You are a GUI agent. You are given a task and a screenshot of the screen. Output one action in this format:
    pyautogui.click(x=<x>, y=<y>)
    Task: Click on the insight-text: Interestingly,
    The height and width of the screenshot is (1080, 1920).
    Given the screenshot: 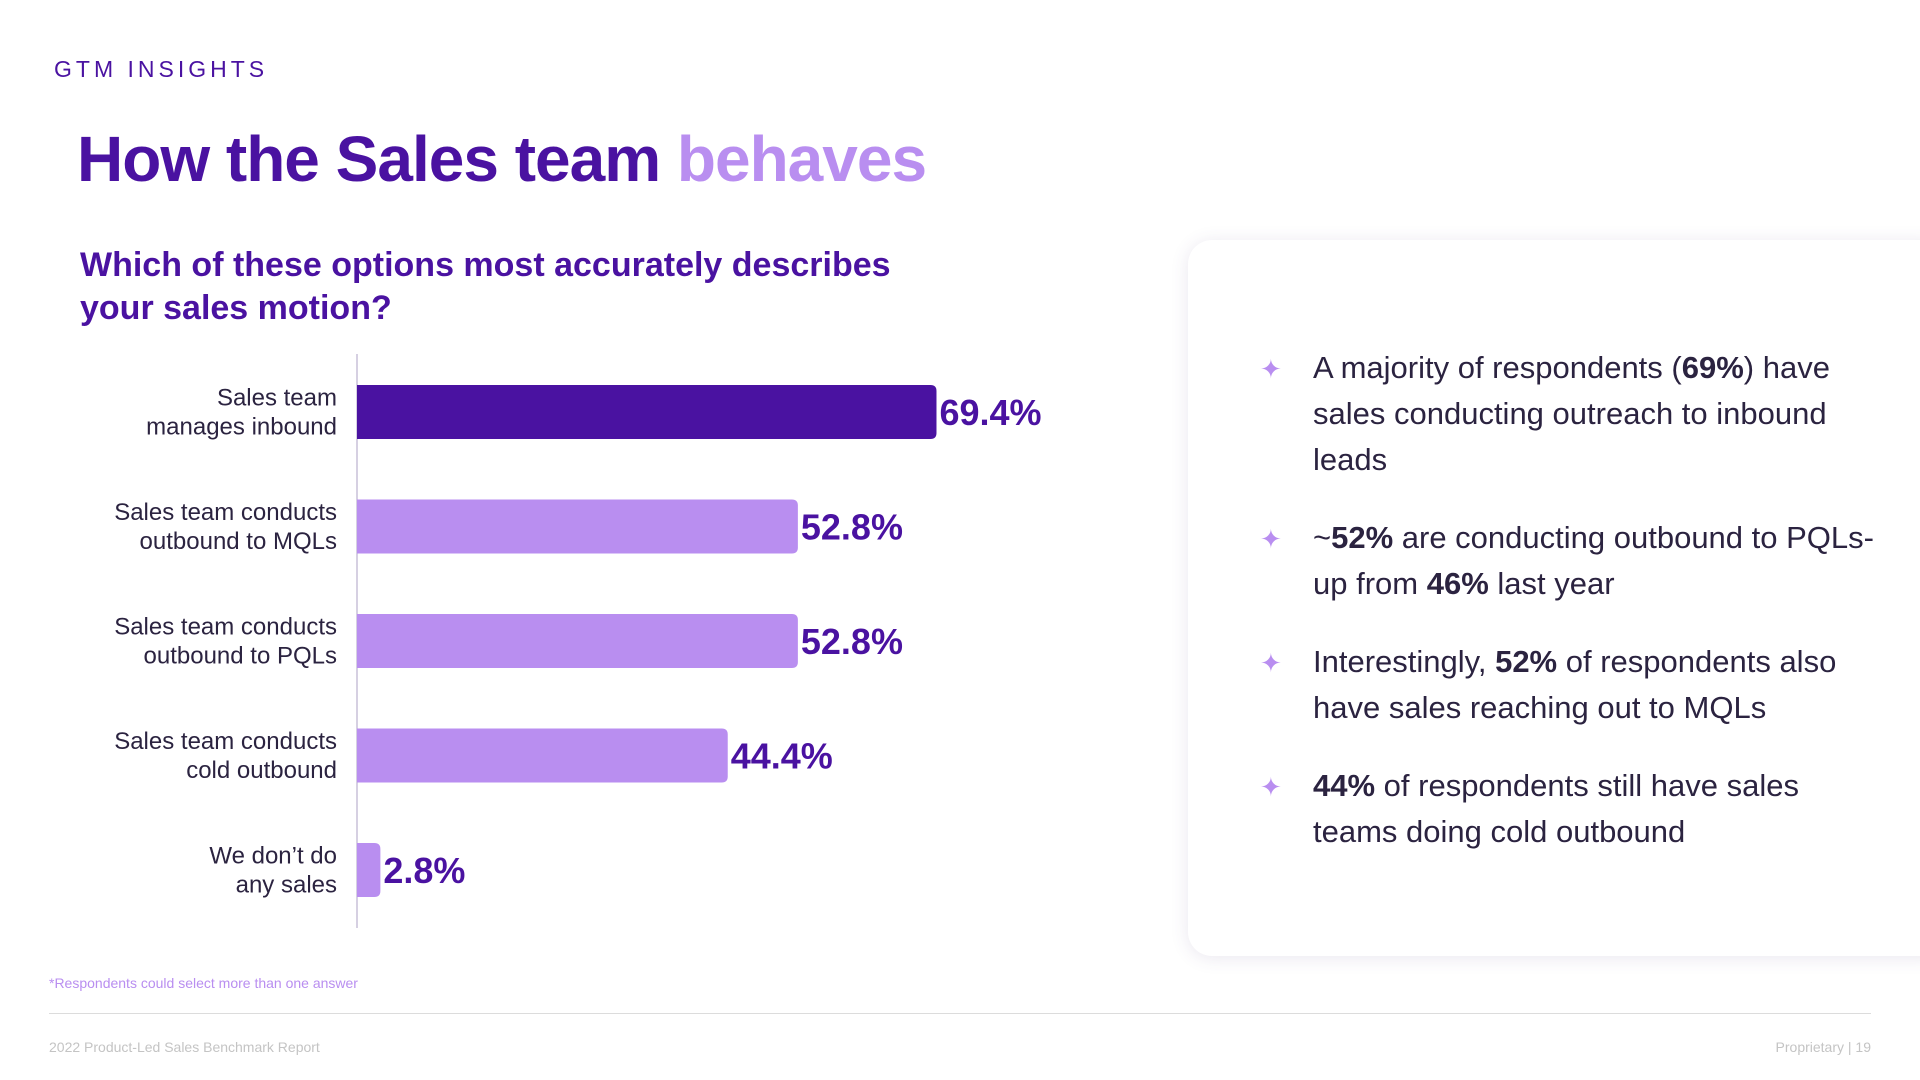 What is the action you would take?
    pyautogui.click(x=1404, y=661)
    